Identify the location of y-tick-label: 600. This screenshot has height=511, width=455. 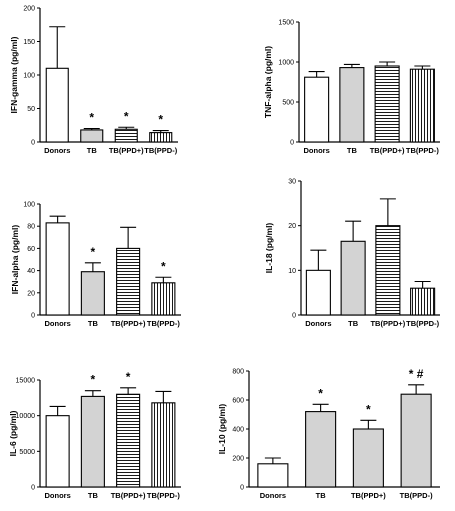
(238, 401).